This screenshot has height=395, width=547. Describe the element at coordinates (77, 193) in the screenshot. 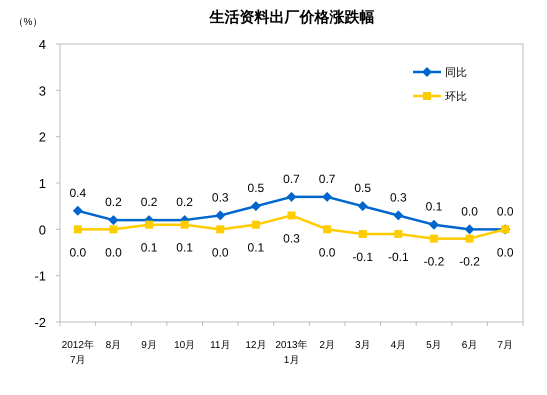

I see `data-label: 0.4` at that location.